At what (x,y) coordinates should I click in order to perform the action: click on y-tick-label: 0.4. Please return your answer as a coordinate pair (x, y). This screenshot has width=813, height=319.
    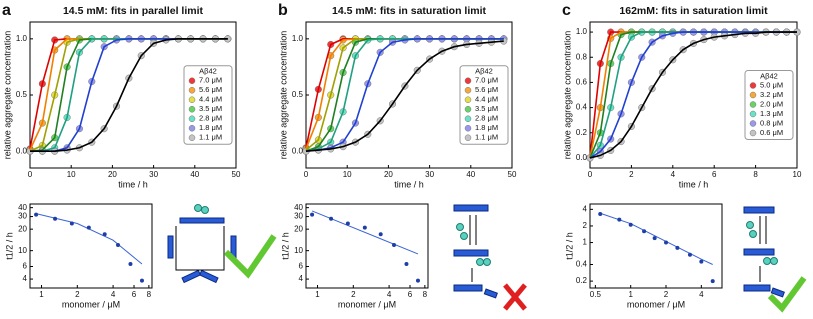
    Looking at the image, I should click on (582, 264).